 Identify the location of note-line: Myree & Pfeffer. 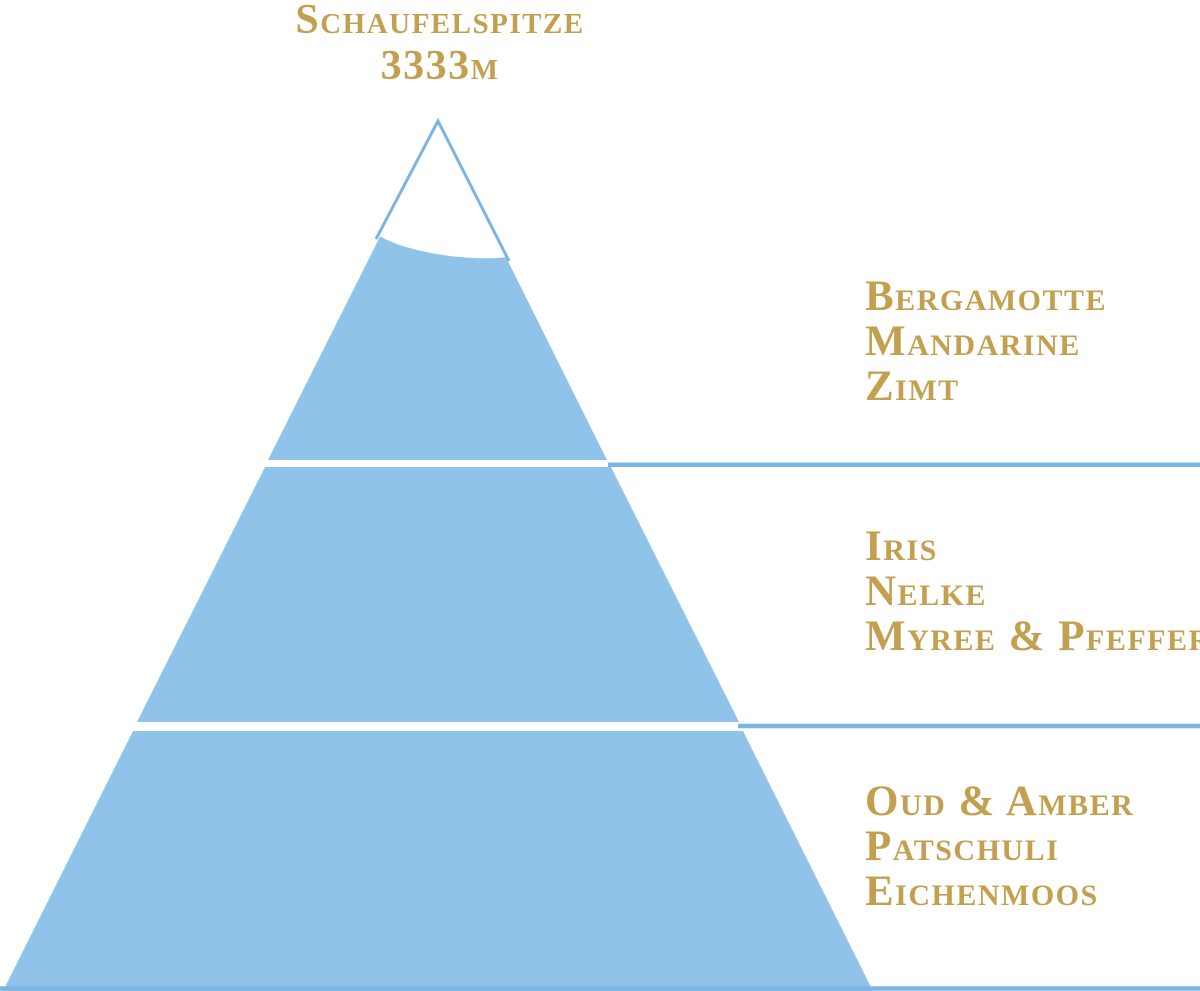
(1032, 636).